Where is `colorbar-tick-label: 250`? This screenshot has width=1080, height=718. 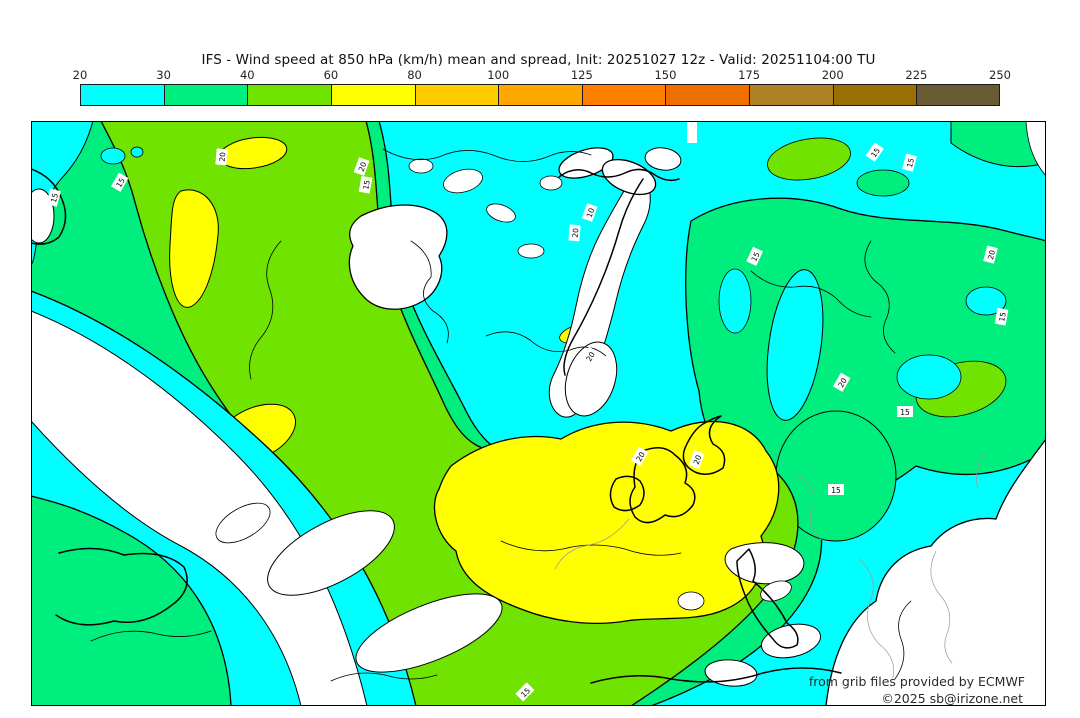 colorbar-tick-label: 250 is located at coordinates (1000, 75).